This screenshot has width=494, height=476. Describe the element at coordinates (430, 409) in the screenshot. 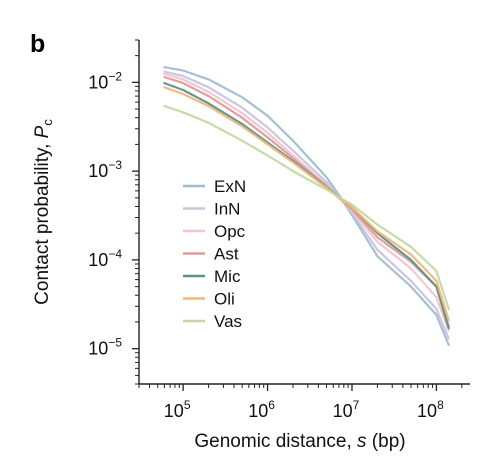

I see `x-tick-label: 10⁸` at that location.